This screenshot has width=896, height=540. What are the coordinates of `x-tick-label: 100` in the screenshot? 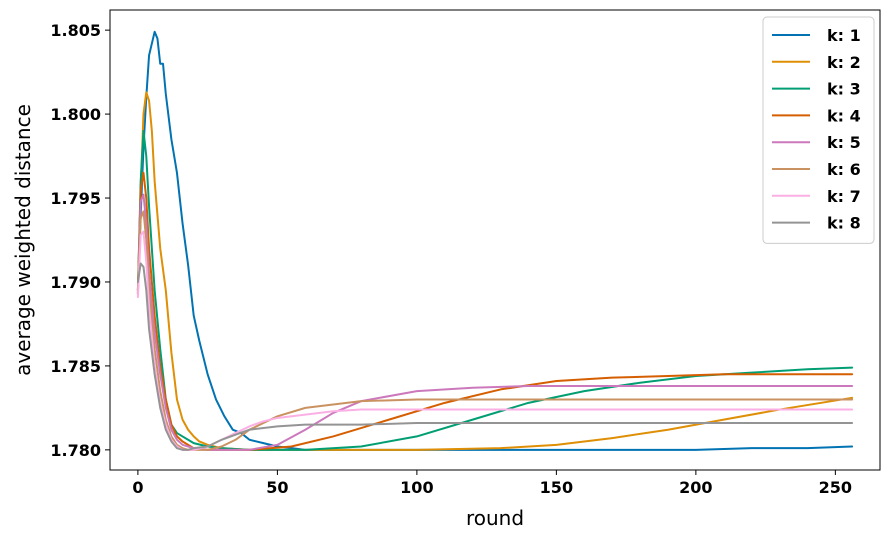 It's located at (416, 487).